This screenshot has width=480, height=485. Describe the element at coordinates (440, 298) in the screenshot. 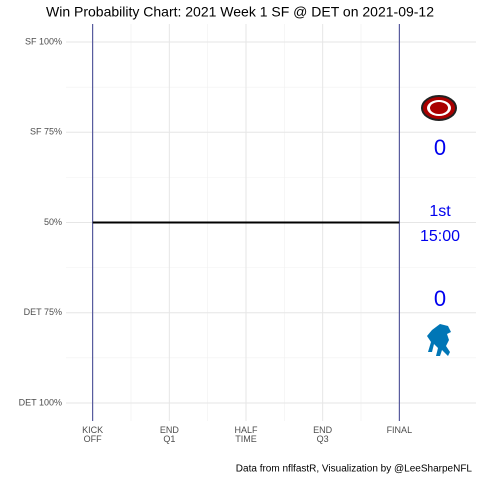

I see `home-score: 0` at that location.